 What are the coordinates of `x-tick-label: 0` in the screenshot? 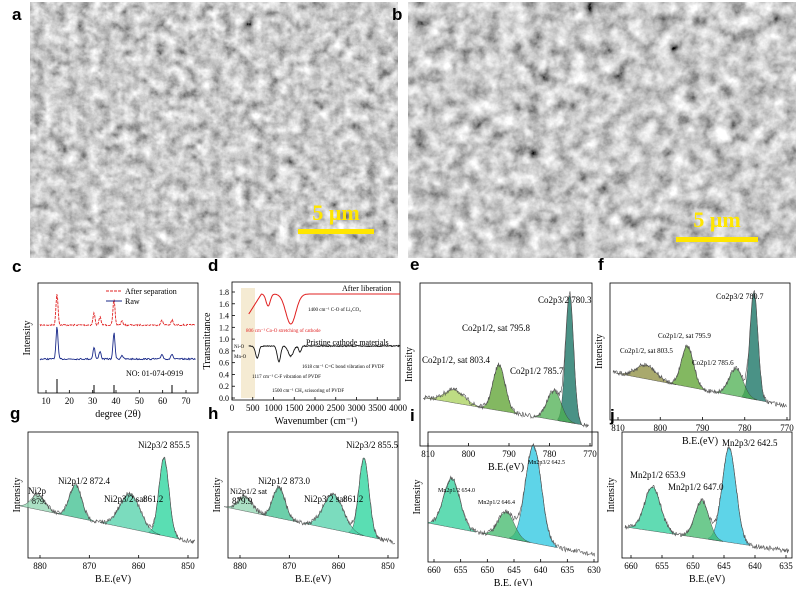 It's located at (232, 408).